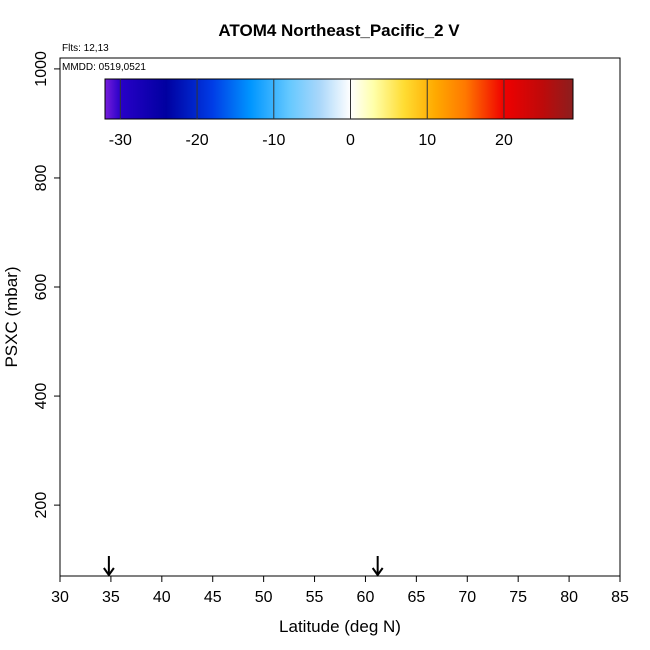 This screenshot has width=650, height=650. What do you see at coordinates (620, 597) in the screenshot?
I see `x-tick-label: 85` at bounding box center [620, 597].